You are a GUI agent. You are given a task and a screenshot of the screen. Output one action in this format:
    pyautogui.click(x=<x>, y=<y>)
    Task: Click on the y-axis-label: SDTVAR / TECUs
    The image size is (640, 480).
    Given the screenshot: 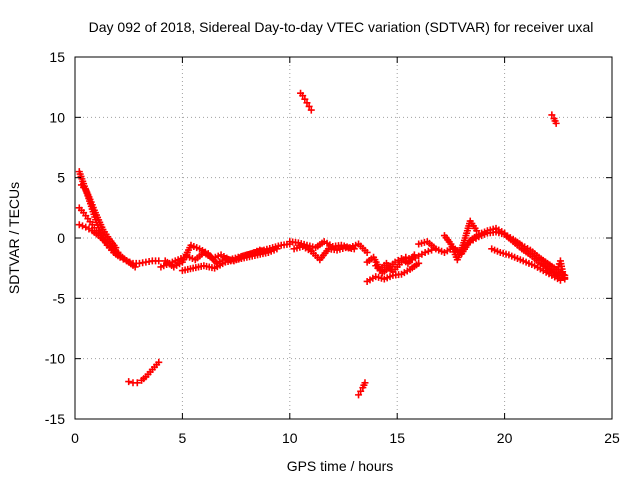 What is the action you would take?
    pyautogui.click(x=14, y=238)
    